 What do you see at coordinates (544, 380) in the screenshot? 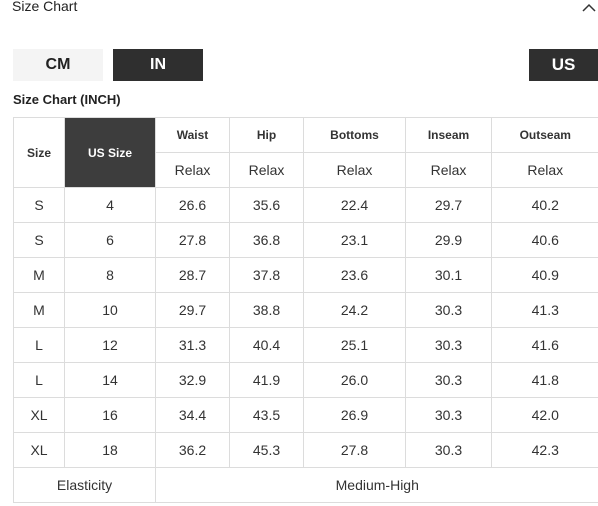
I see `table-cell: 41.8` at bounding box center [544, 380].